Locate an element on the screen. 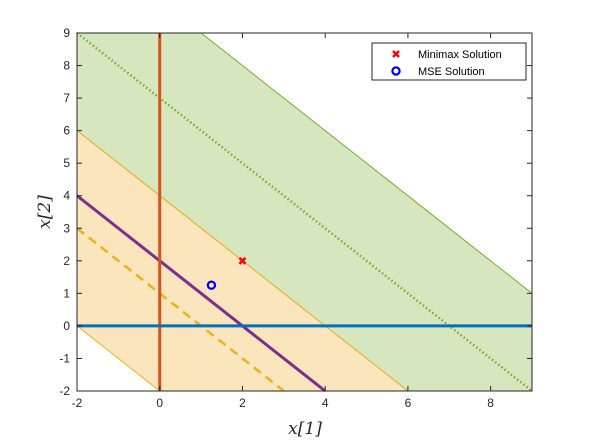  minimax-marker-stroke-b is located at coordinates (242, 260).